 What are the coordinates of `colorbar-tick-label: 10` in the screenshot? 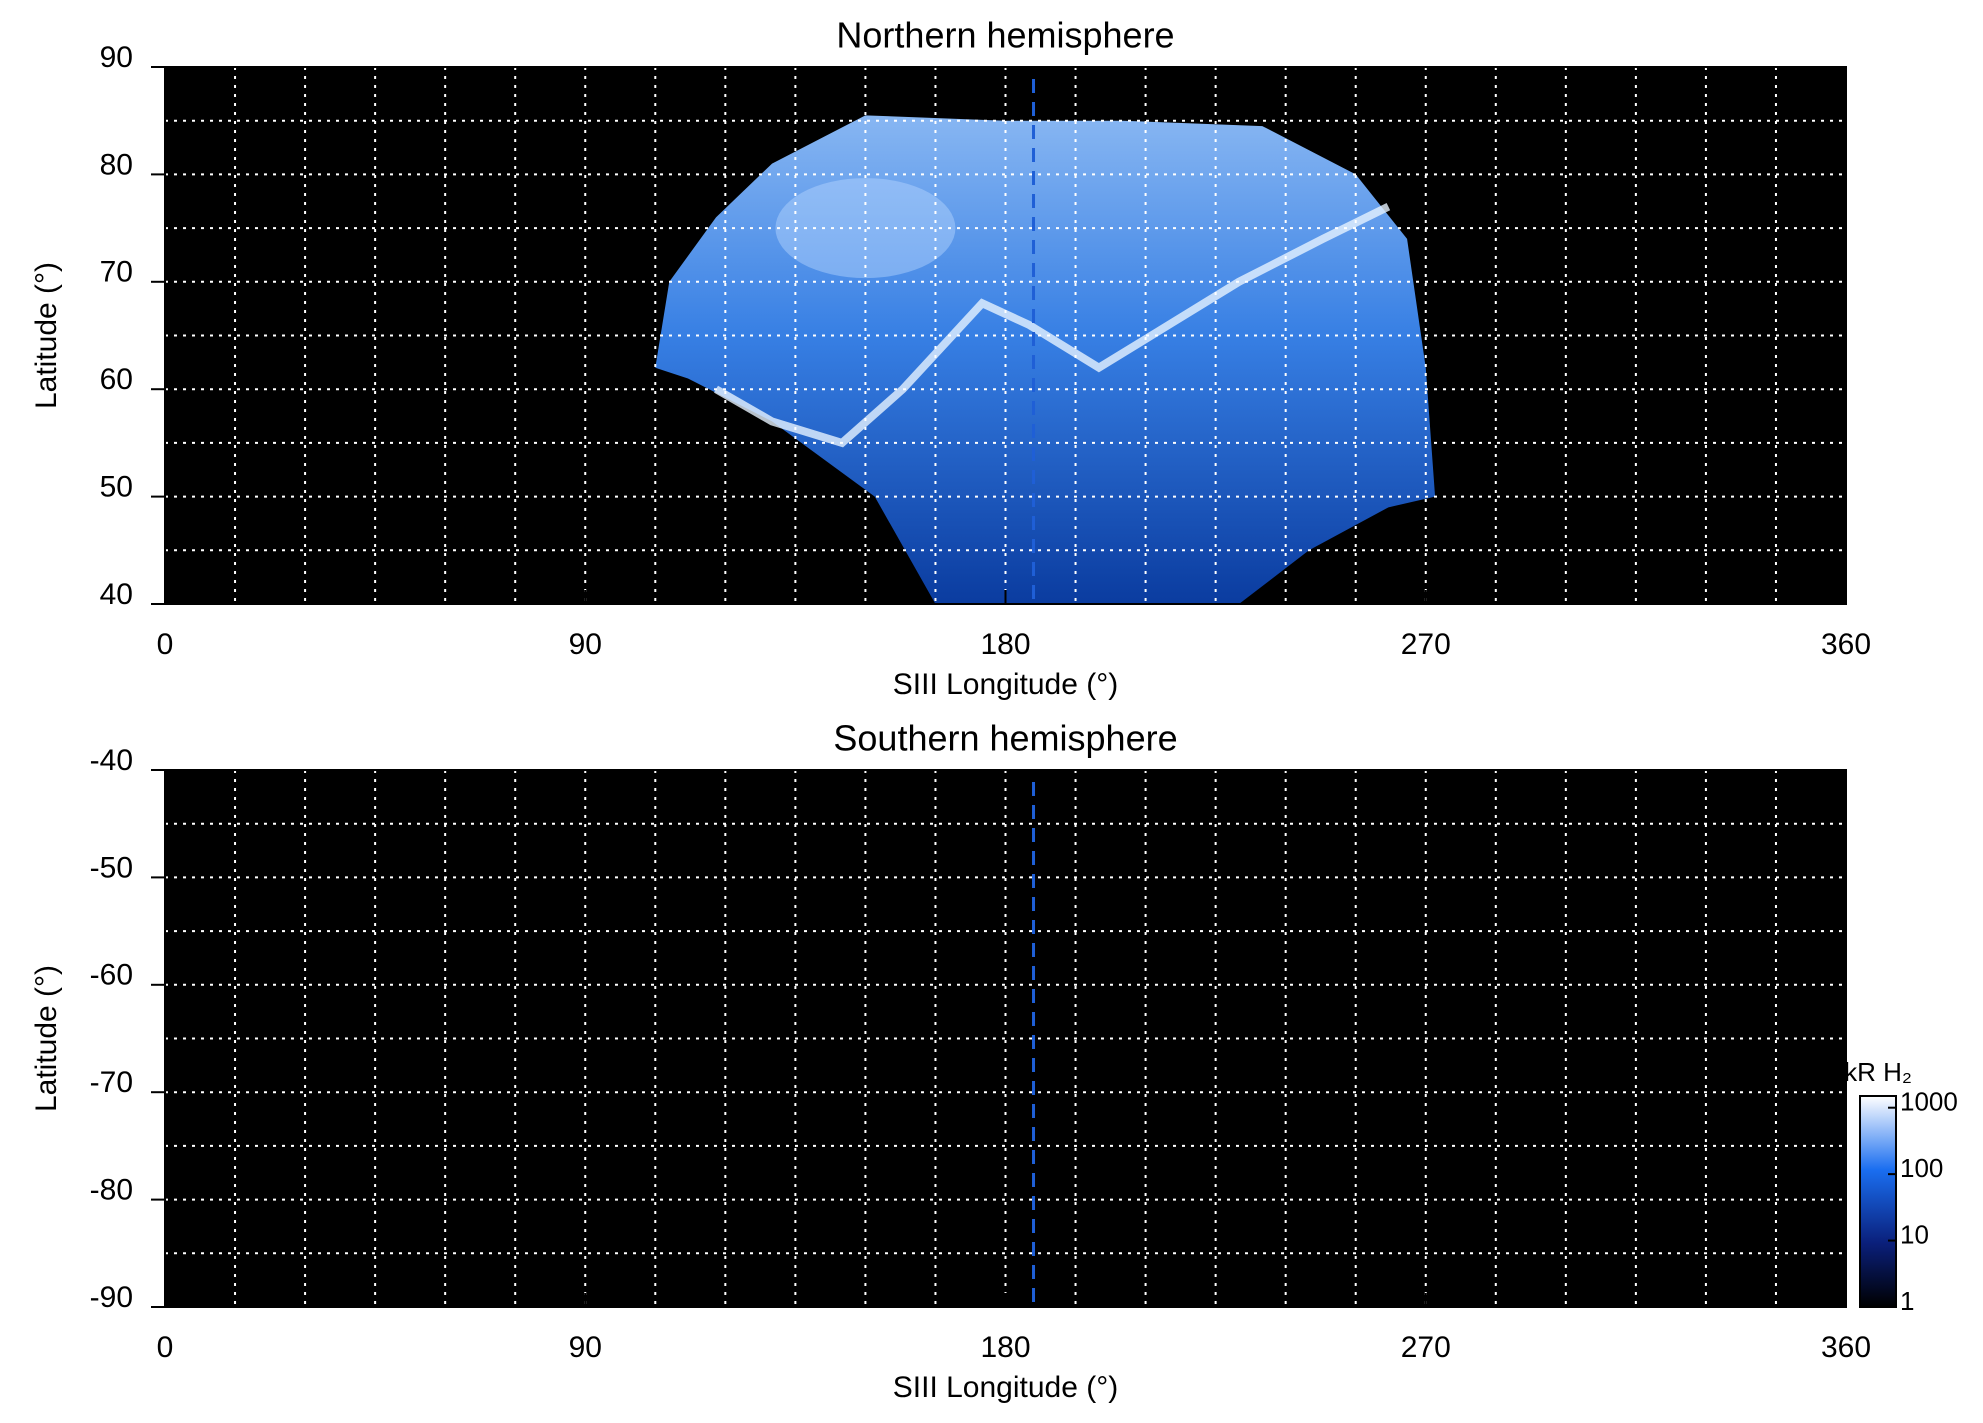 It's located at (1914, 1234).